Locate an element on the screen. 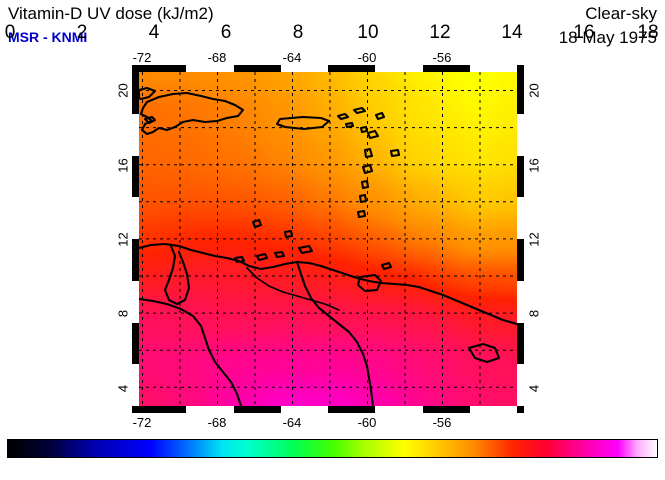  colorbar is located at coordinates (332, 448).